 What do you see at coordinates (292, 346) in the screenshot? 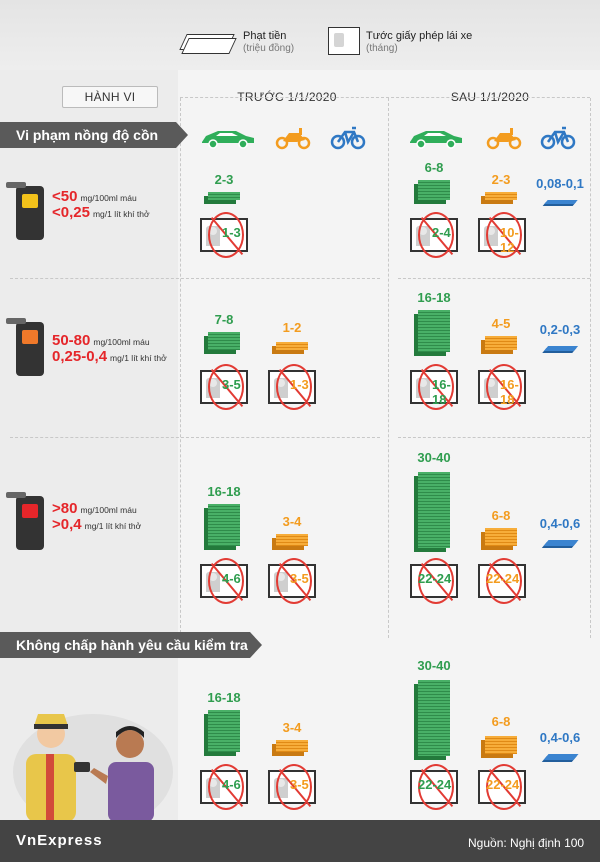
I see `row2-before-moto-fine-stack` at bounding box center [292, 346].